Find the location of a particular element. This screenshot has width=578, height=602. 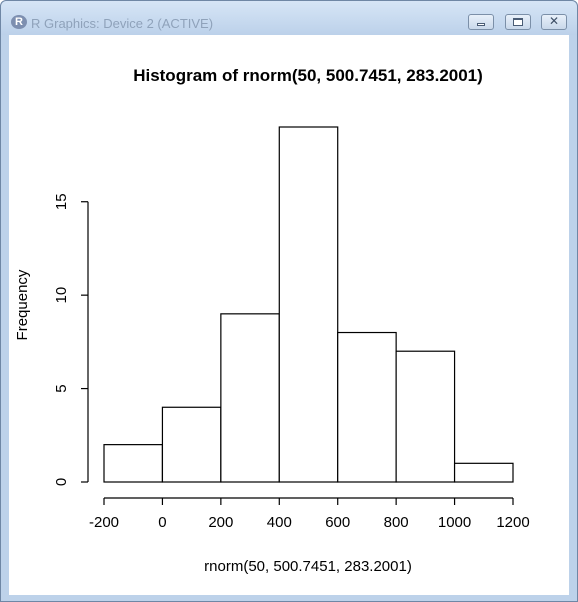

x-axis: -200 0 200 400 600 800 1000 1200 is located at coordinates (309, 514).